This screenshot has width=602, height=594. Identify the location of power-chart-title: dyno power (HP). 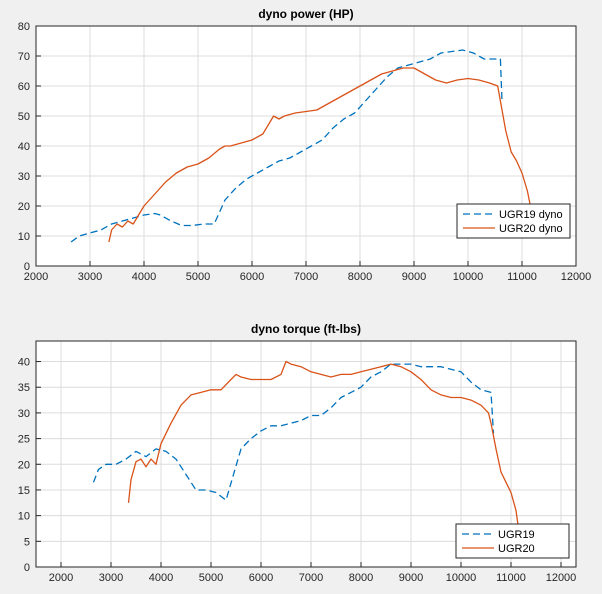
(305, 14).